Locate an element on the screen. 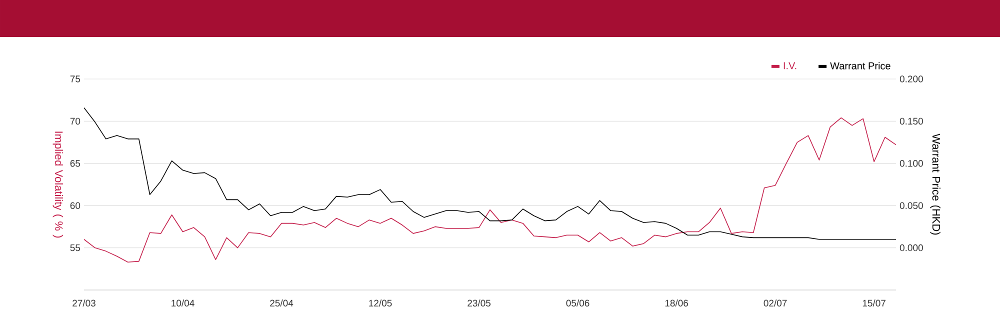  y-axis-title: Implied Volatility ( % ) is located at coordinates (58, 185).